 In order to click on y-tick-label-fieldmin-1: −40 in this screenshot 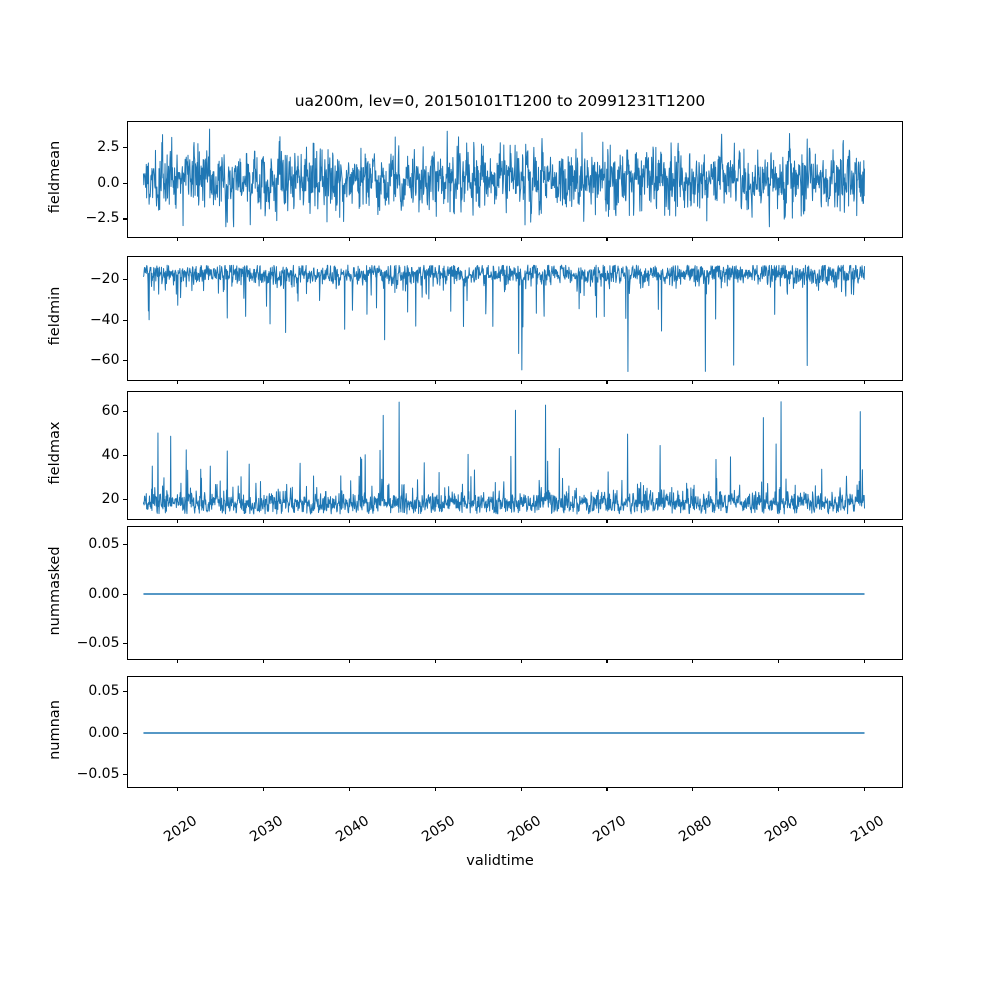, I will do `click(104, 319)`.